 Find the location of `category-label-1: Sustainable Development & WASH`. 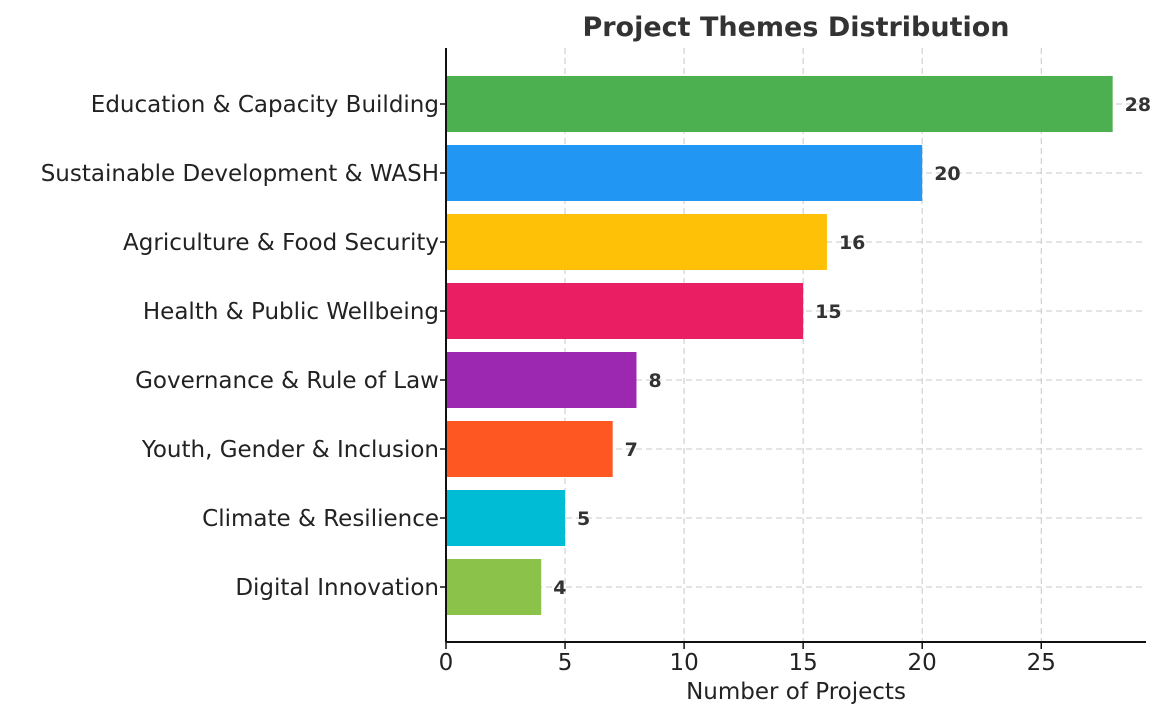

category-label-1: Sustainable Development & WASH is located at coordinates (240, 174).